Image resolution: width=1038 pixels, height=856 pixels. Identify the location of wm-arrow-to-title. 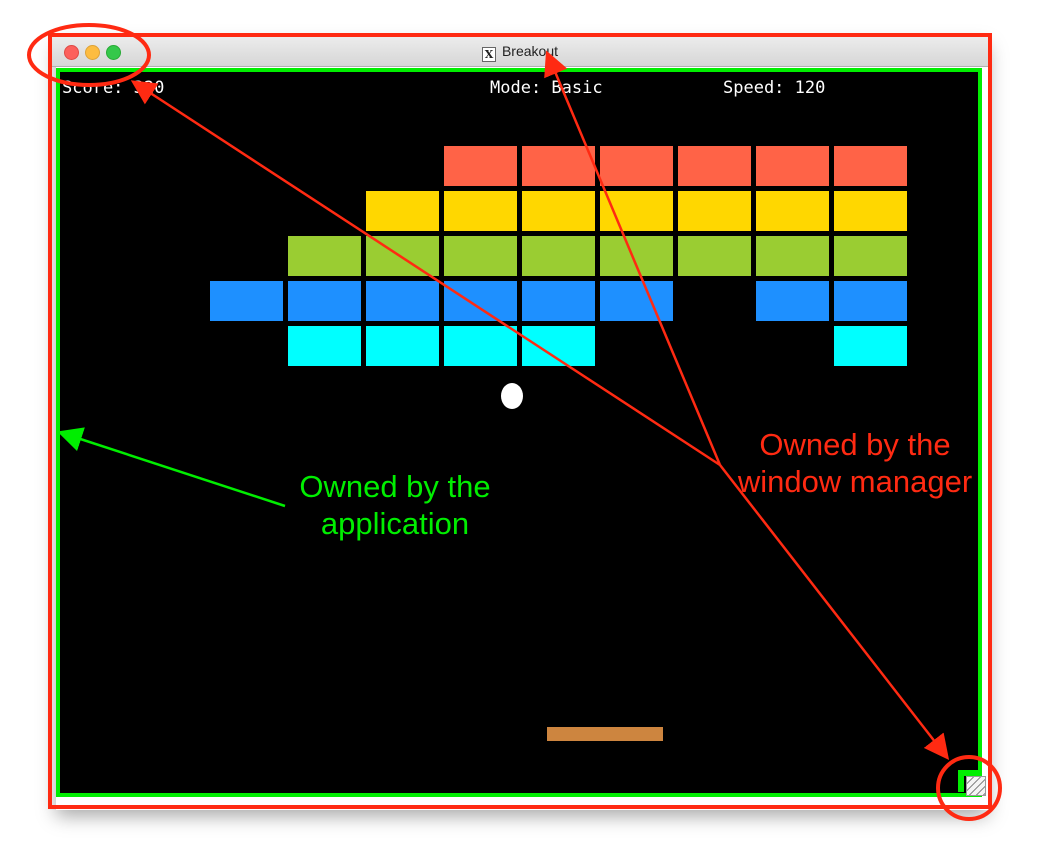
(633, 258).